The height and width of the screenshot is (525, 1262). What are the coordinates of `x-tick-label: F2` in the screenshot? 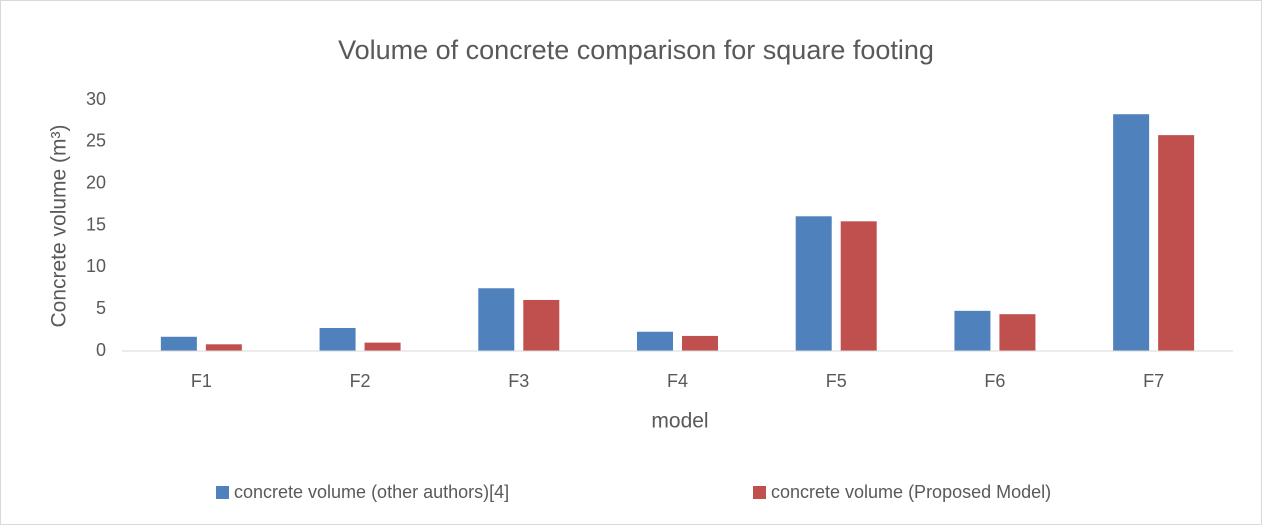 It's located at (360, 381).